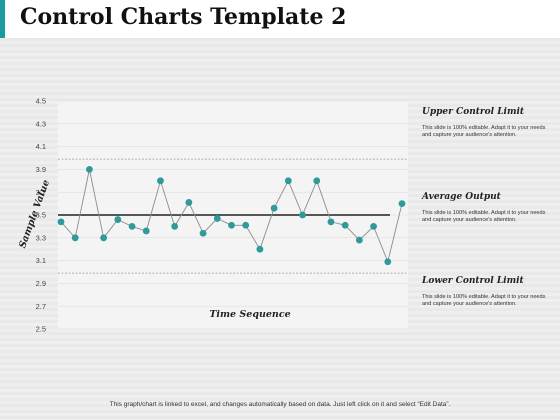  What do you see at coordinates (41, 260) in the screenshot?
I see `y-tick-label: 3.1` at bounding box center [41, 260].